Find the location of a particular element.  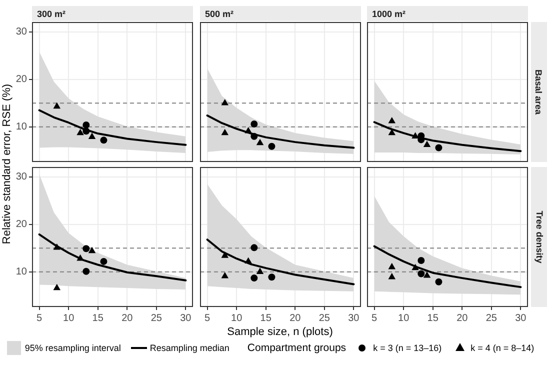

chart-title: 300 m² is located at coordinates (112, 13).